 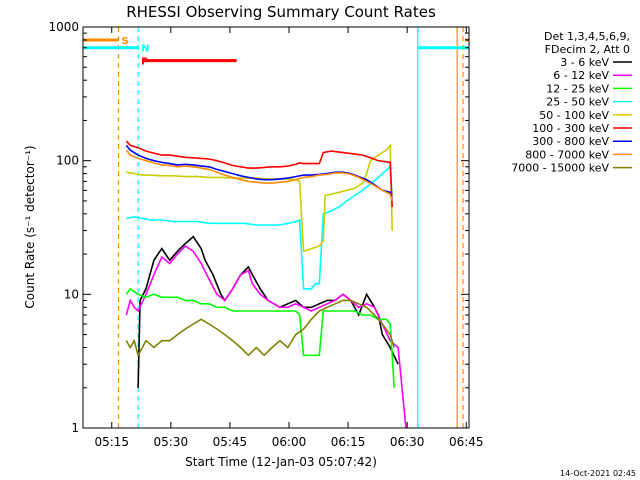 What do you see at coordinates (281, 12) in the screenshot?
I see `chart-title: RHESSI Observing Summary Count Rates` at bounding box center [281, 12].